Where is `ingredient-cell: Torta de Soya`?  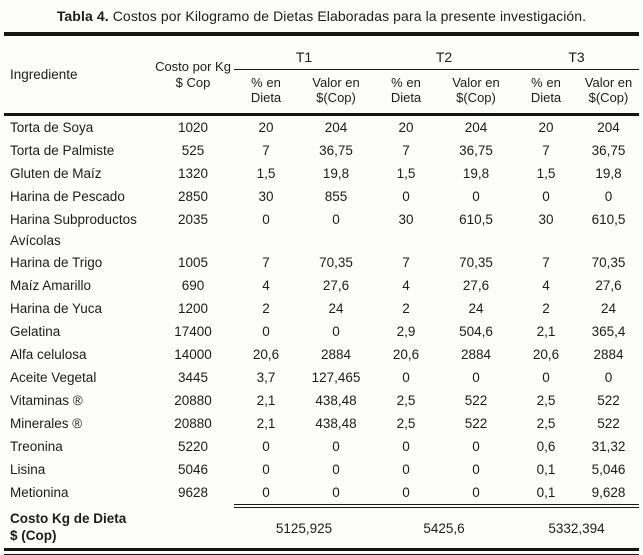 ingredient-cell: Torta de Soya is located at coordinates (78, 127).